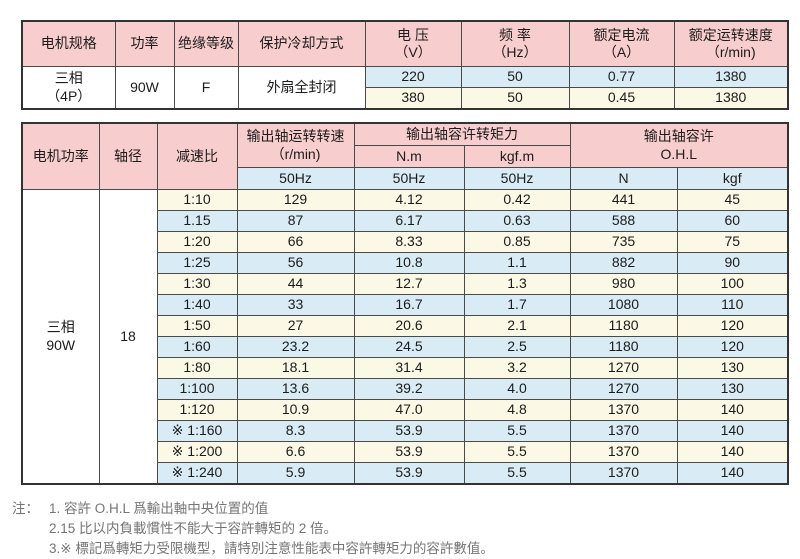 The width and height of the screenshot is (800, 559). Describe the element at coordinates (197, 326) in the screenshot. I see `ratio-cell: 1:50` at that location.